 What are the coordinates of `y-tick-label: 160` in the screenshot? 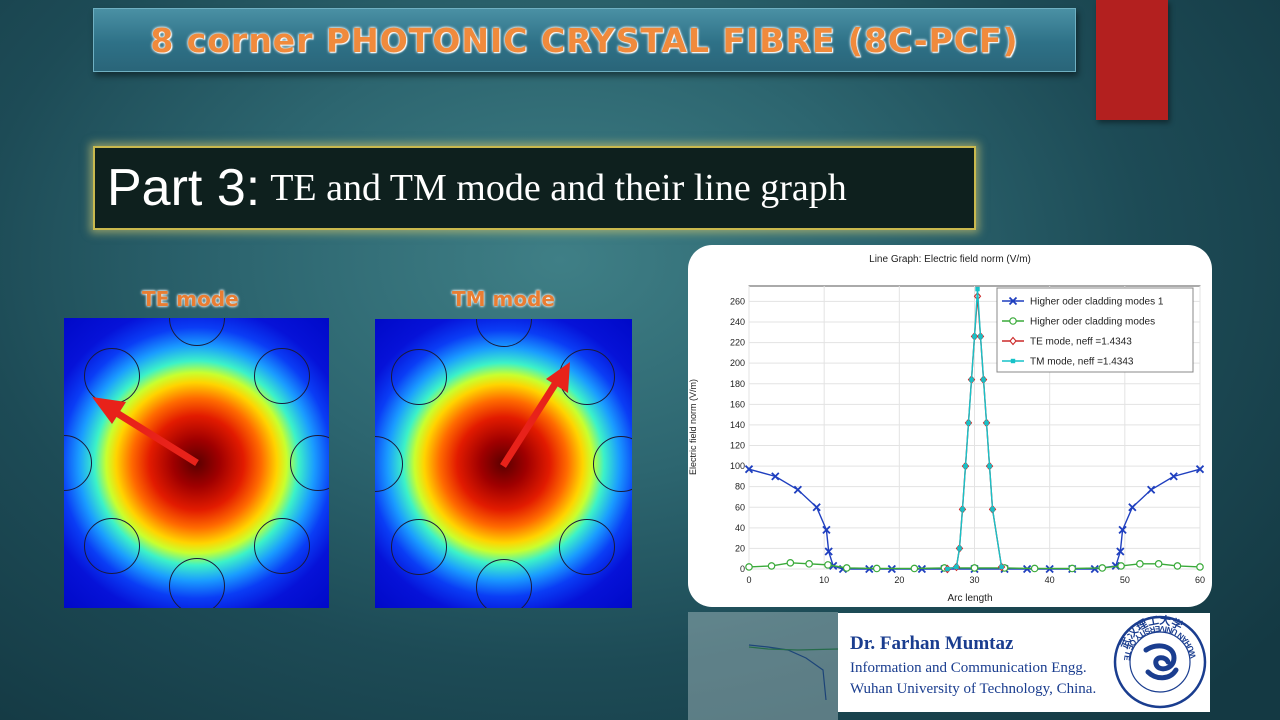 It's located at (737, 404).